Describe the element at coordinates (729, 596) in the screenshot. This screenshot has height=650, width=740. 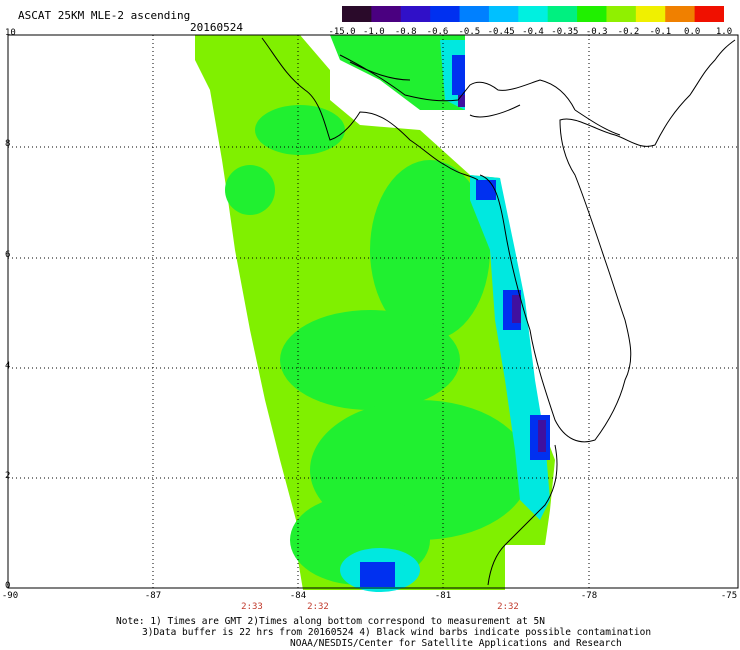
I see `lon-label: -75` at that location.